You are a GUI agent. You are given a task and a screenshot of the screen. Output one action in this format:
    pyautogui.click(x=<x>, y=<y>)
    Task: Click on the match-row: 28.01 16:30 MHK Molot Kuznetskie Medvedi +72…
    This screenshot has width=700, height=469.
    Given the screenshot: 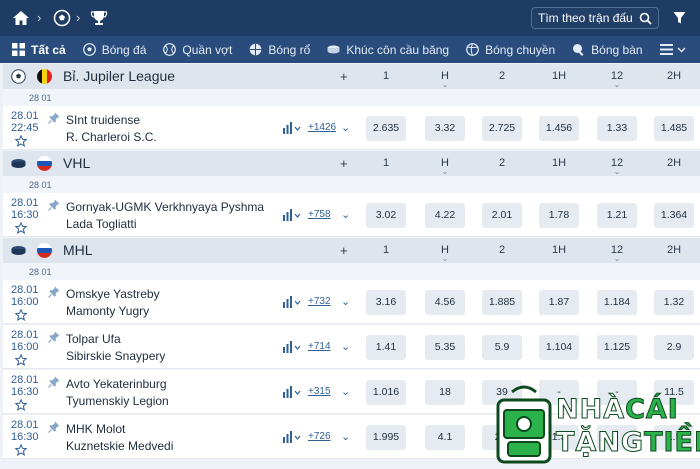 What is the action you would take?
    pyautogui.click(x=351, y=437)
    